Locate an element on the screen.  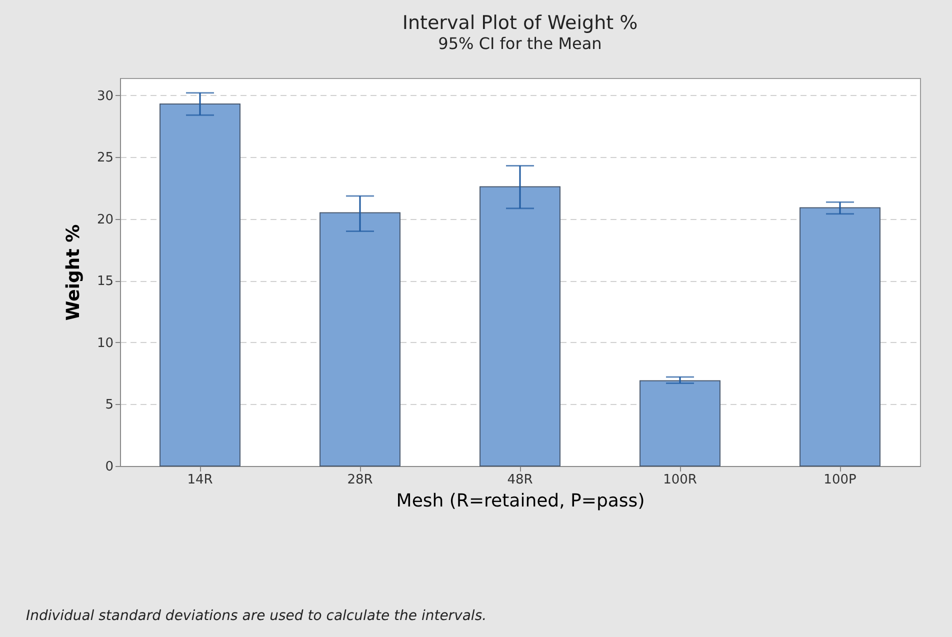
y-tick-label: 25 is located at coordinates (105, 158).